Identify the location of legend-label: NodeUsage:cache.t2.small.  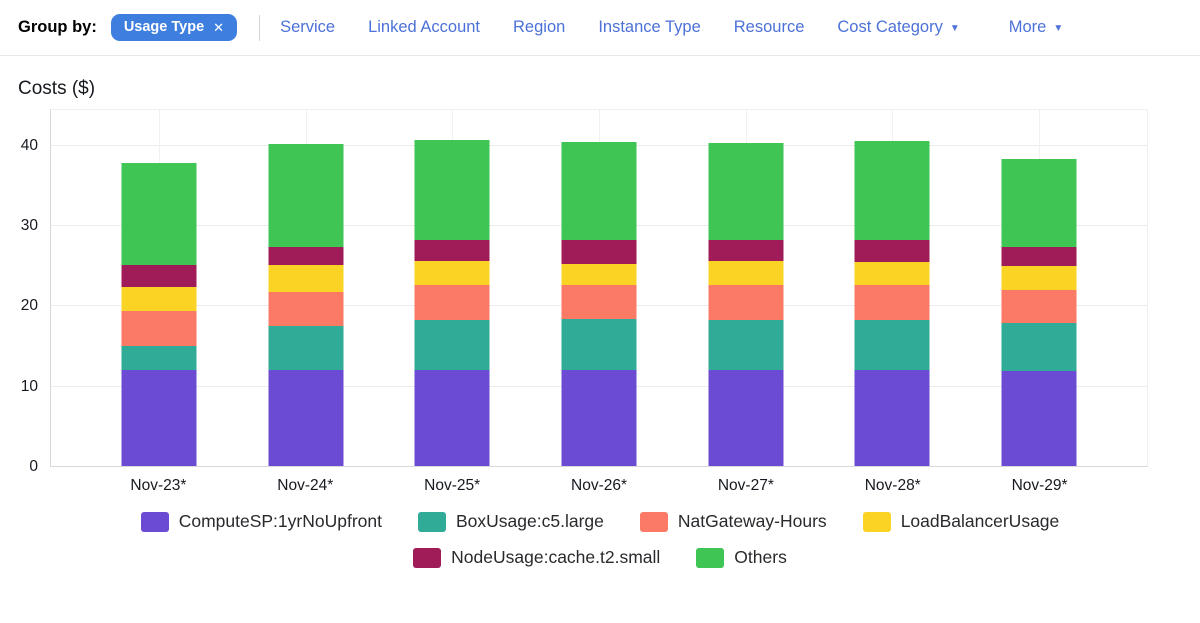
(556, 557).